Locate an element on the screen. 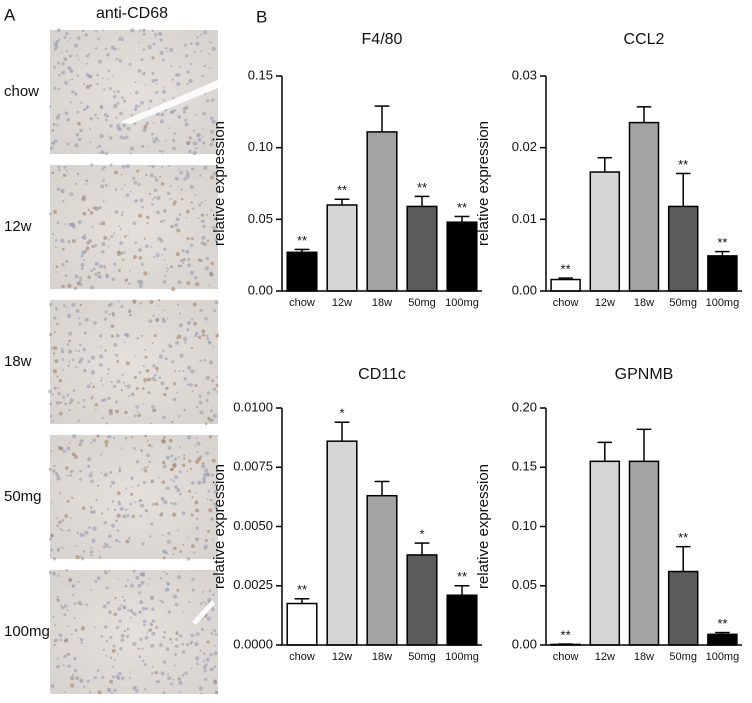  y-tick-label: 0.05 is located at coordinates (524, 584).